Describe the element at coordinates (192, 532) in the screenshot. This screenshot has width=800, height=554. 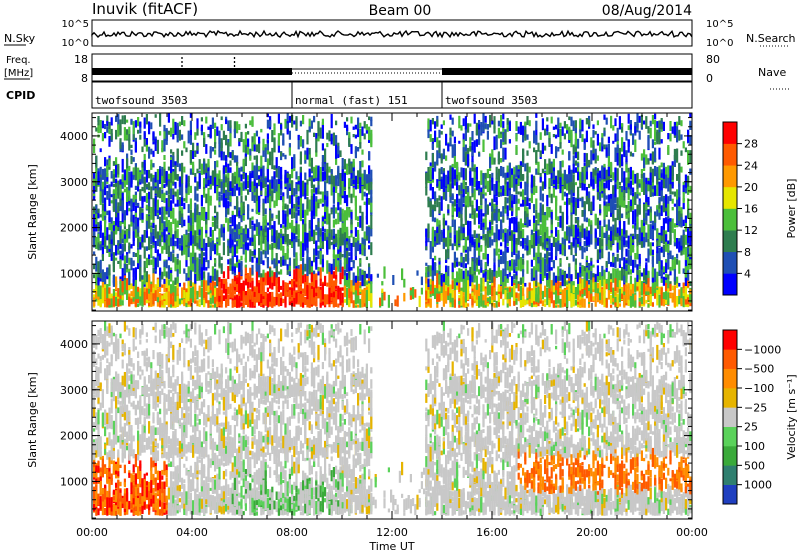
I see `x-tick-label-1: 04:00` at that location.